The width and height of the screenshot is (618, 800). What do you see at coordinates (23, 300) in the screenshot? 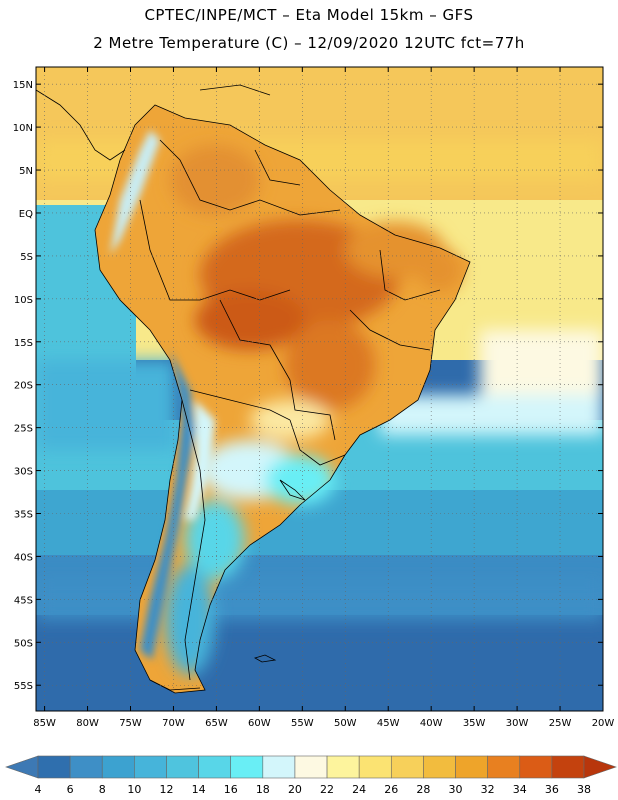
I see `lat-label: 10S` at bounding box center [23, 300].